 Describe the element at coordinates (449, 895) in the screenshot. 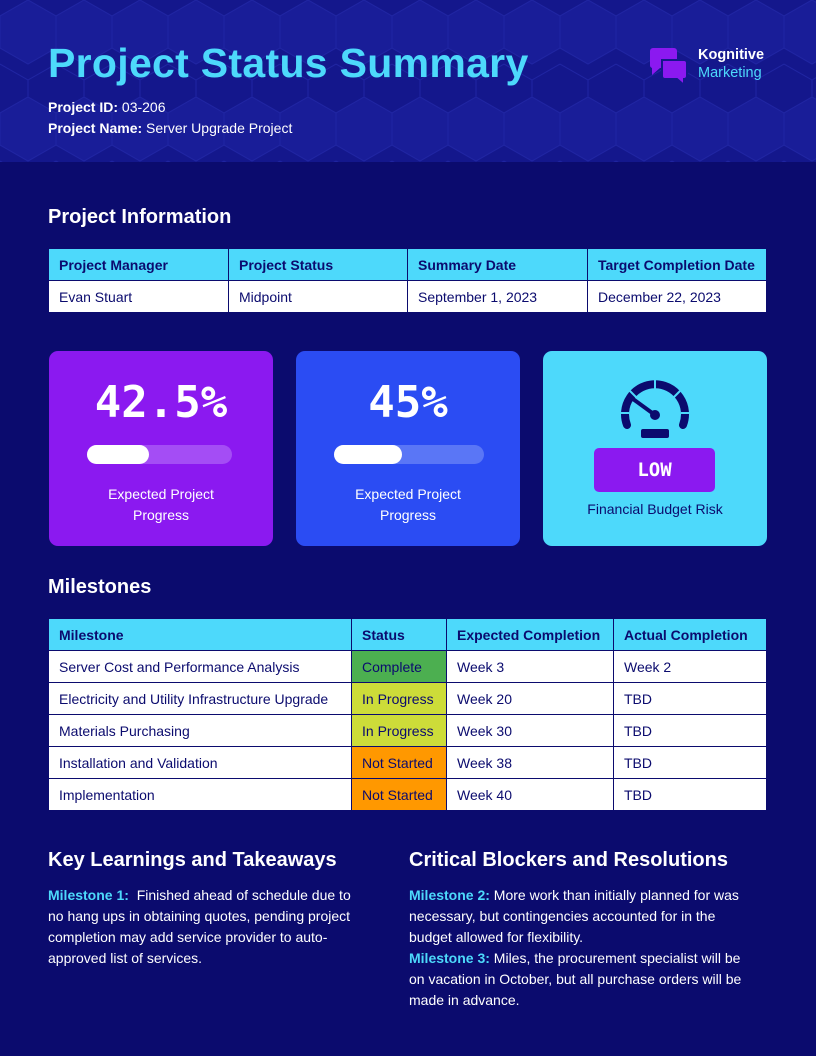

I see `milestone-label: Milestone 2:` at that location.